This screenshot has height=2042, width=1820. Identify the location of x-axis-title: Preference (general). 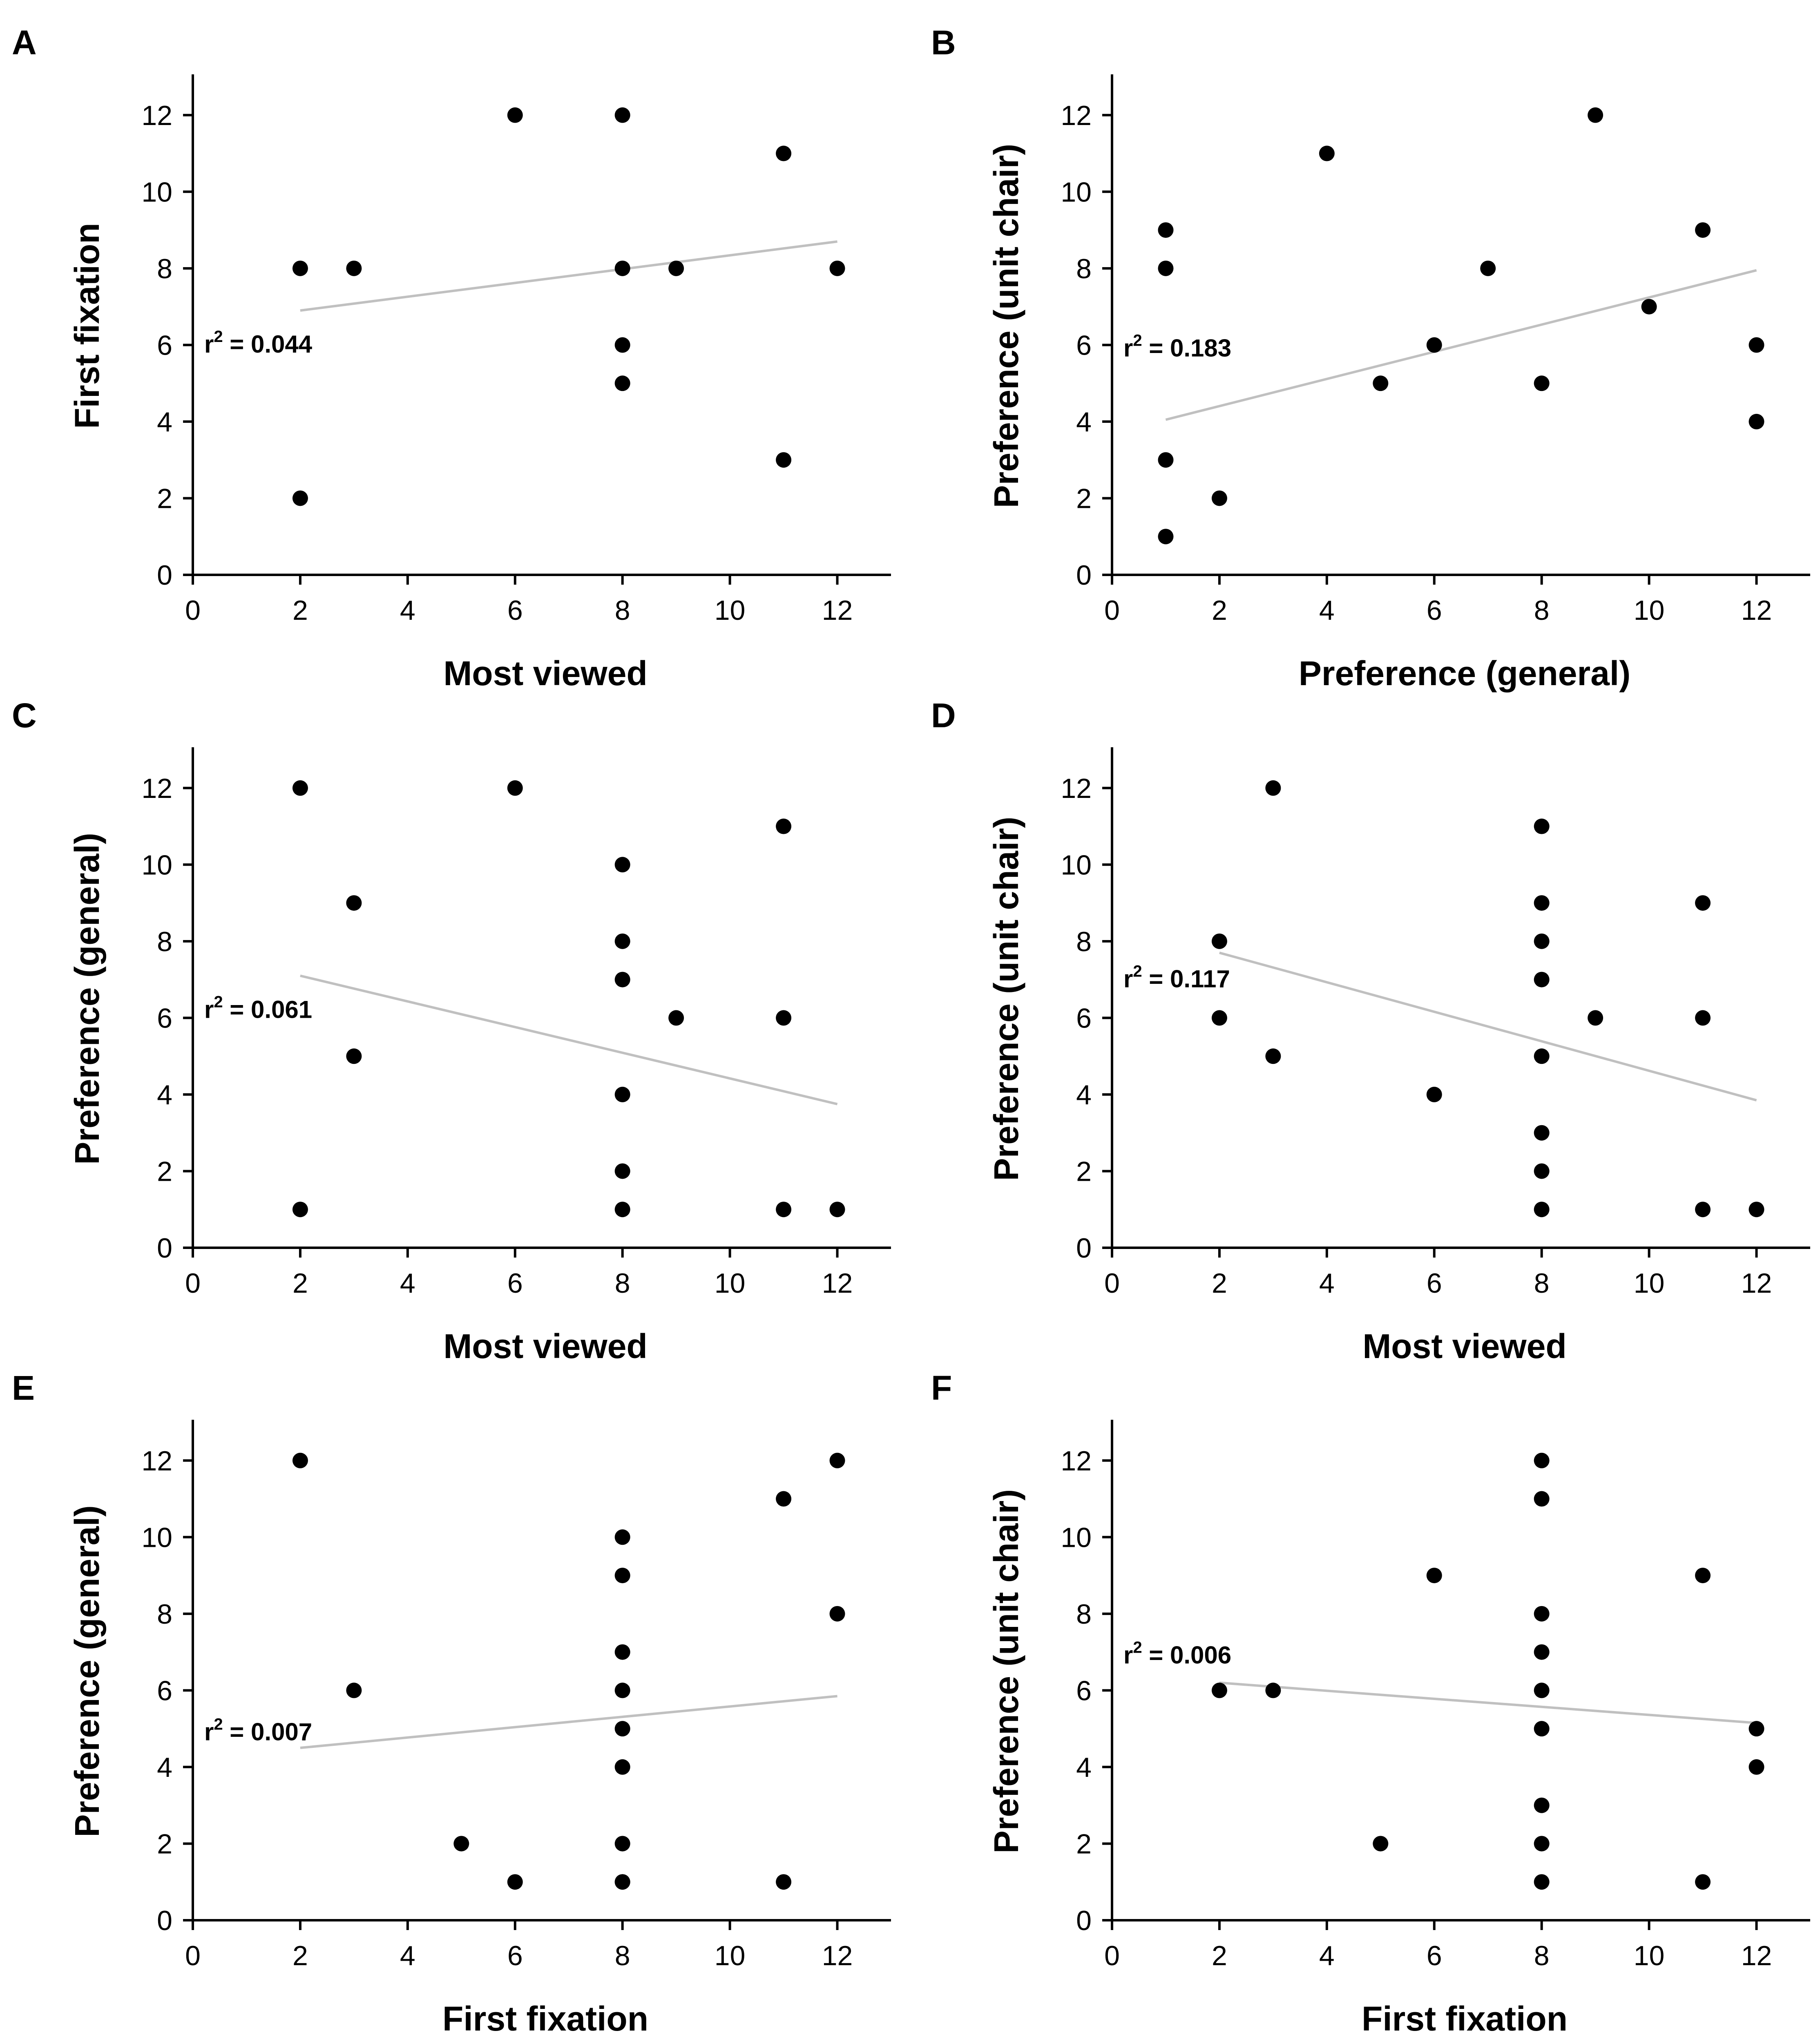
(1464, 673).